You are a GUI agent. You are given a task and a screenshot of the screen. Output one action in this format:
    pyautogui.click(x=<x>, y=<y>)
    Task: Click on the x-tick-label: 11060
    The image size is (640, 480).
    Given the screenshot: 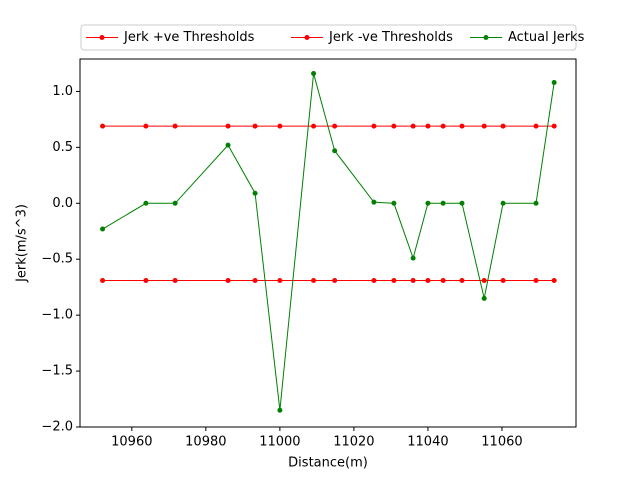 What is the action you would take?
    pyautogui.click(x=501, y=442)
    